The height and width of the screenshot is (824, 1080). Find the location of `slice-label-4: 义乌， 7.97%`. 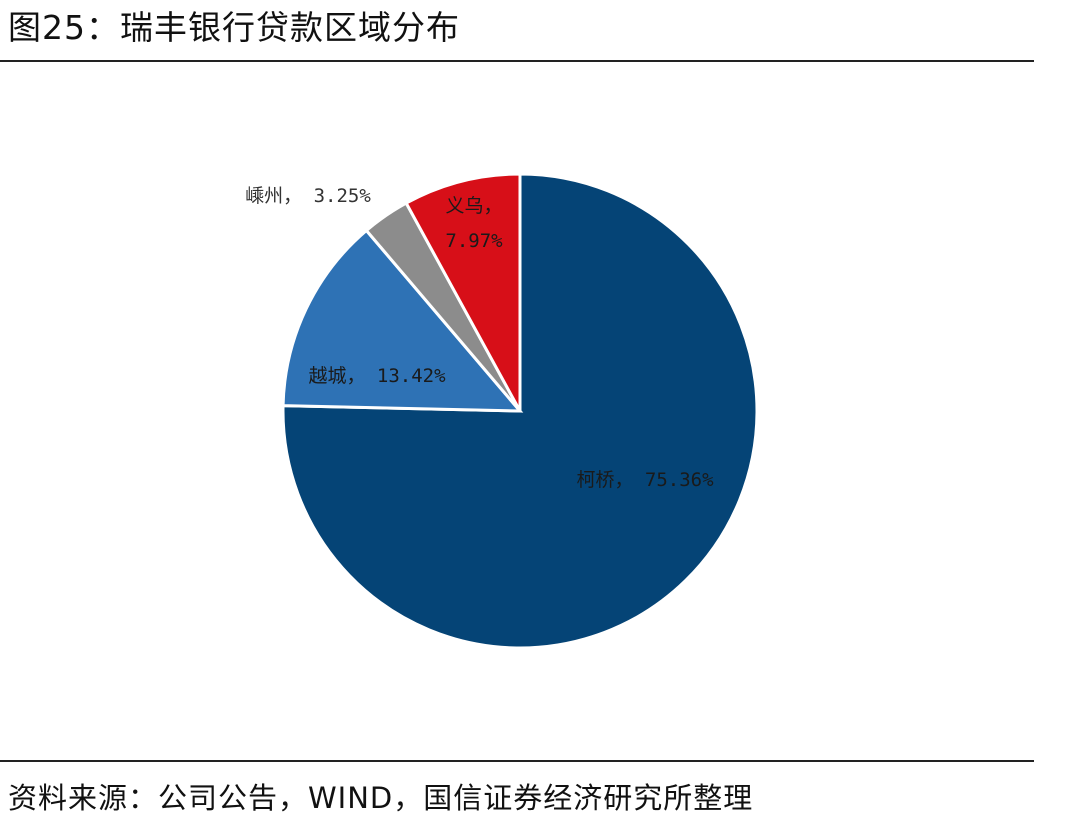

slice-label-4: 义乌， 7.97% is located at coordinates (474, 223).